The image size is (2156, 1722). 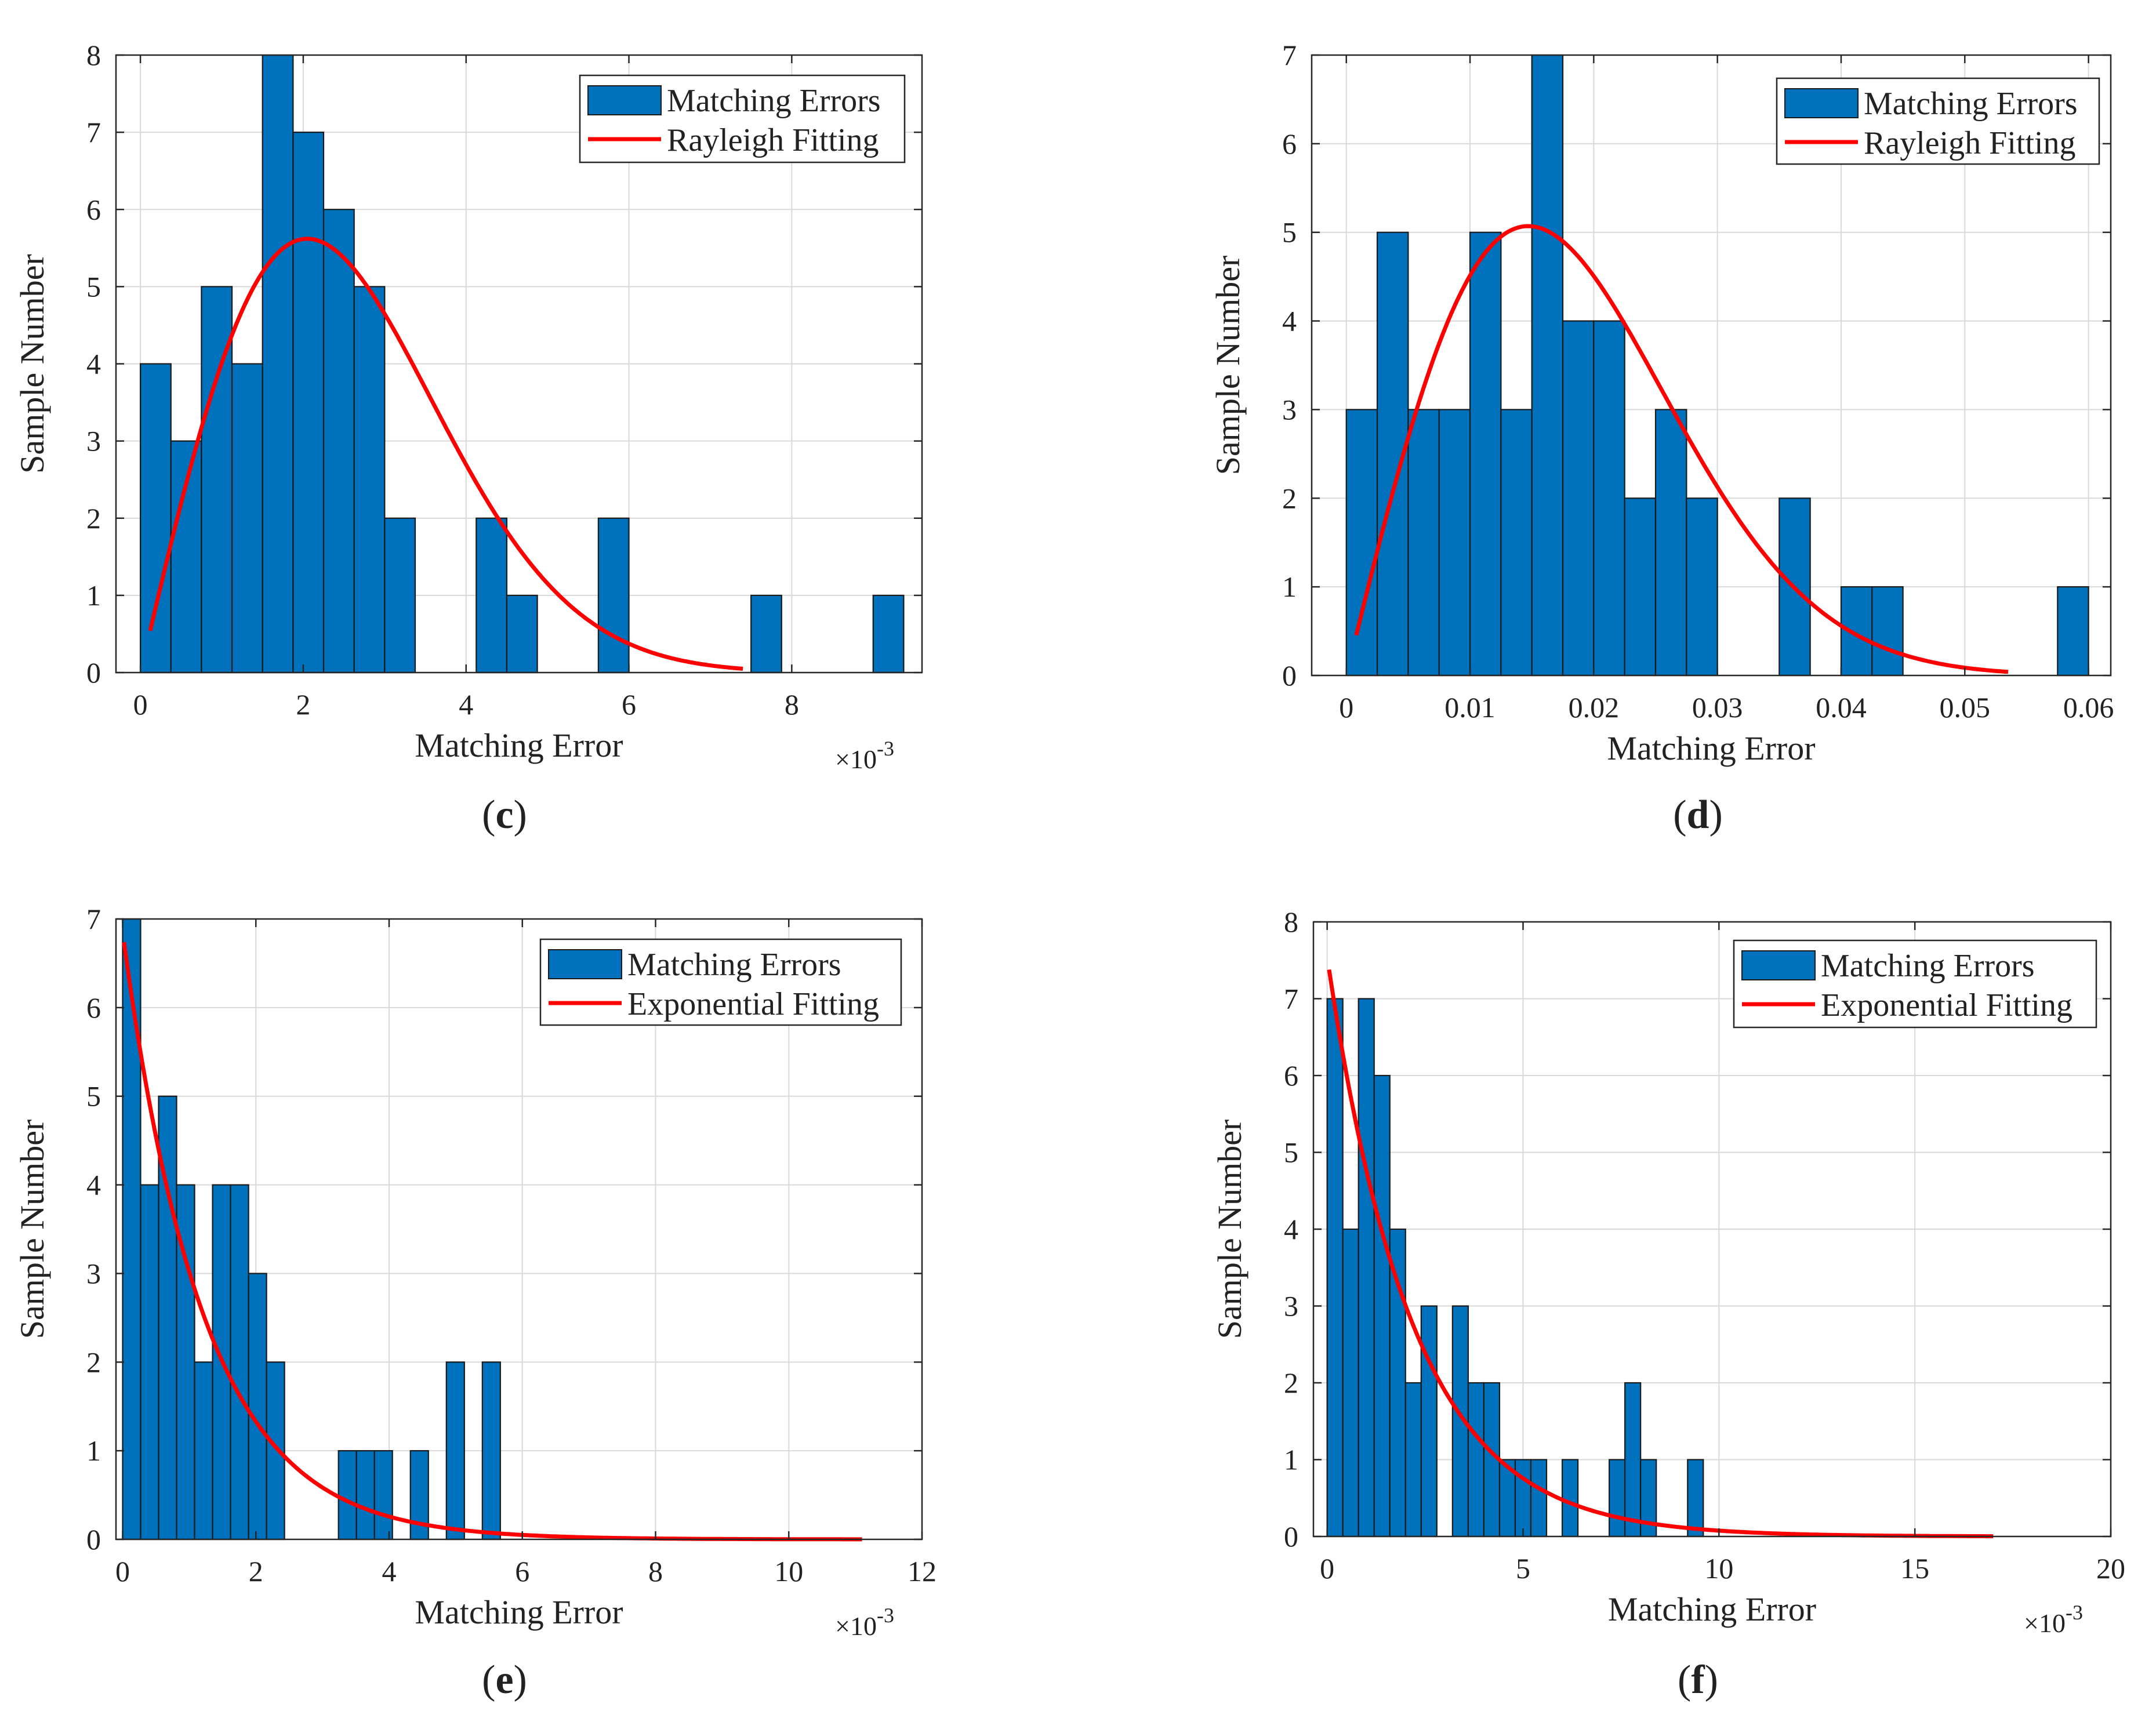 I want to click on exponential-fit-line, so click(x=1660, y=1254).